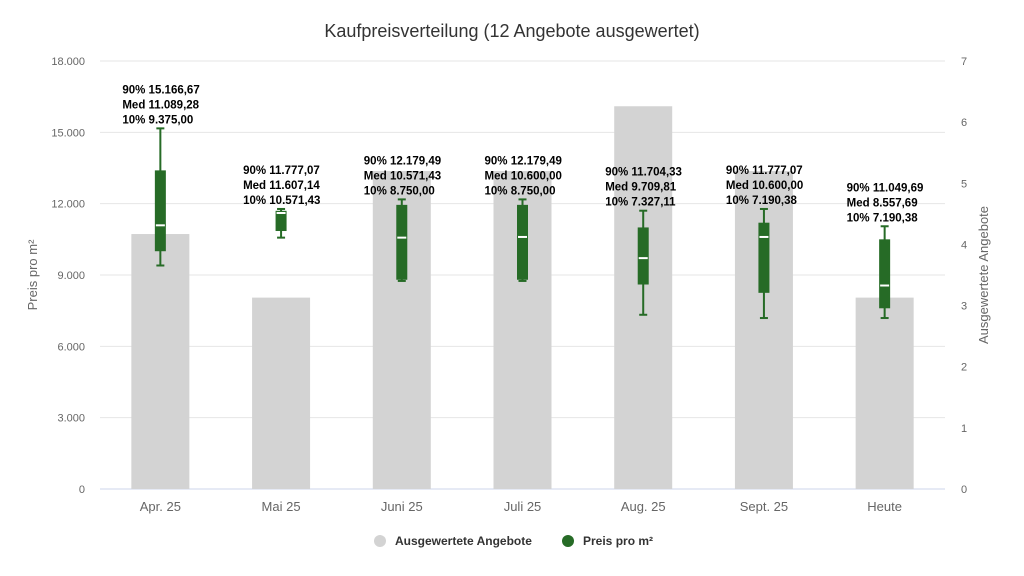  I want to click on data-annotation: 90% 11.049,69 Med 8.557,69 10% 7.190,38, so click(885, 203).